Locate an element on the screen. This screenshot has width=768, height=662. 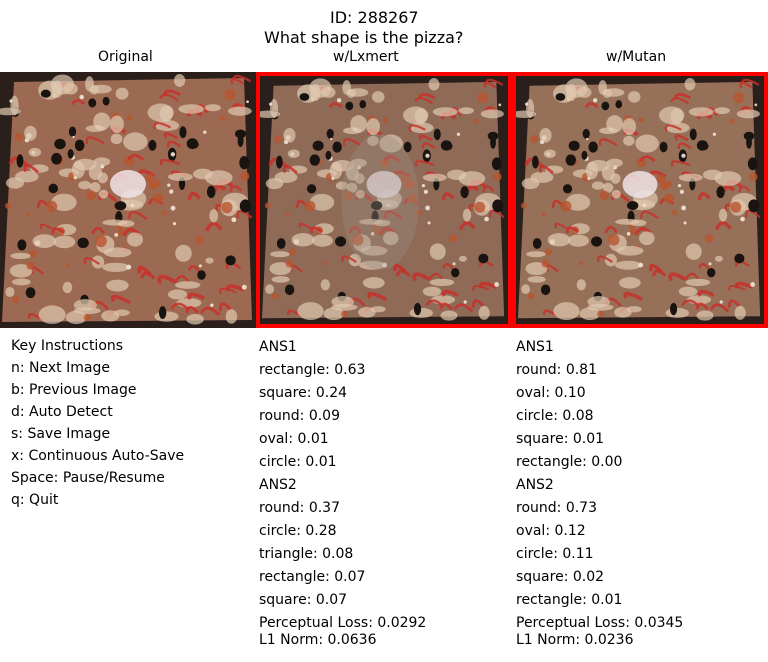
lxmert-label: w/Lxmert is located at coordinates (366, 57).